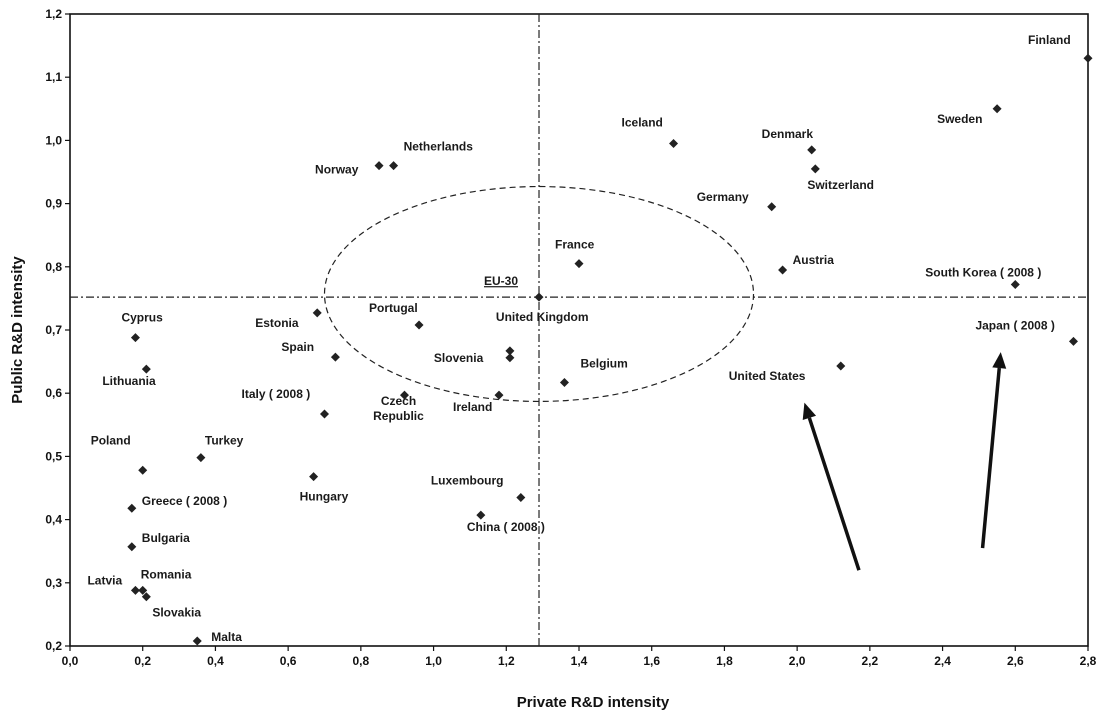 The height and width of the screenshot is (715, 1100). What do you see at coordinates (176, 613) in the screenshot?
I see `label-slovakia: Slovakia` at bounding box center [176, 613].